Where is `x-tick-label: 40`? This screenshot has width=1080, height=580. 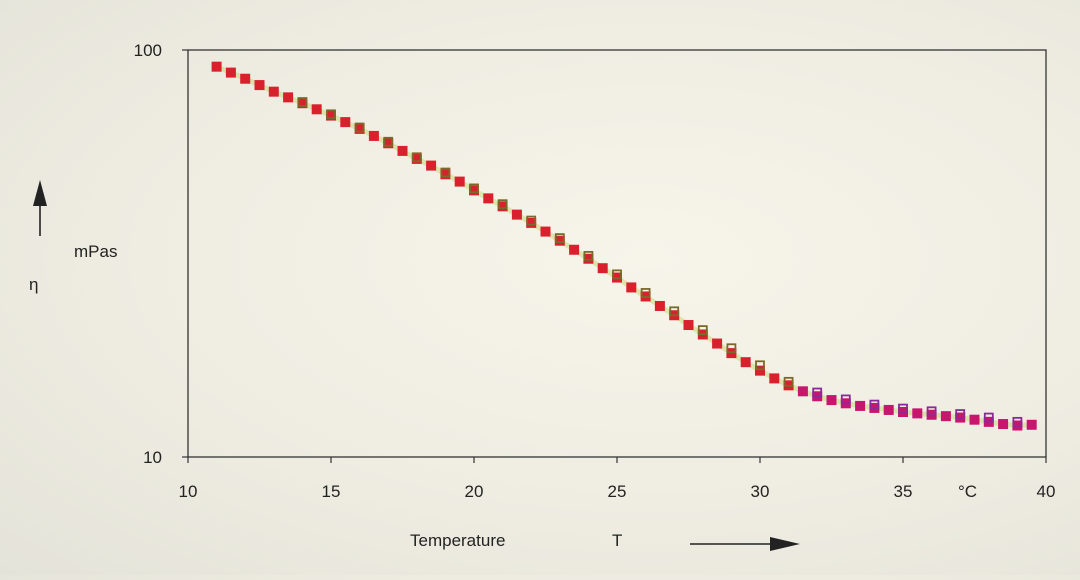
x-tick-label: 40 is located at coordinates (1046, 491).